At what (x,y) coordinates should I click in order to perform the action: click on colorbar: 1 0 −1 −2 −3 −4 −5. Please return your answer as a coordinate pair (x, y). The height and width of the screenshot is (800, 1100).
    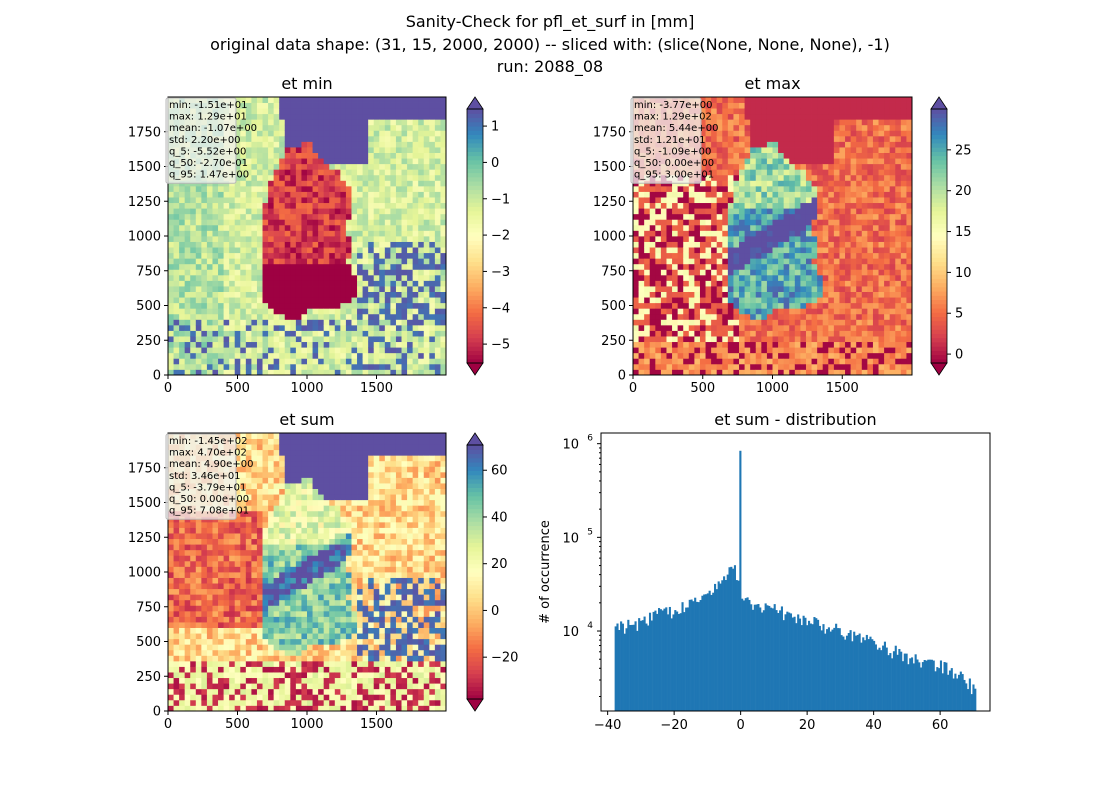
    Looking at the image, I should click on (488, 236).